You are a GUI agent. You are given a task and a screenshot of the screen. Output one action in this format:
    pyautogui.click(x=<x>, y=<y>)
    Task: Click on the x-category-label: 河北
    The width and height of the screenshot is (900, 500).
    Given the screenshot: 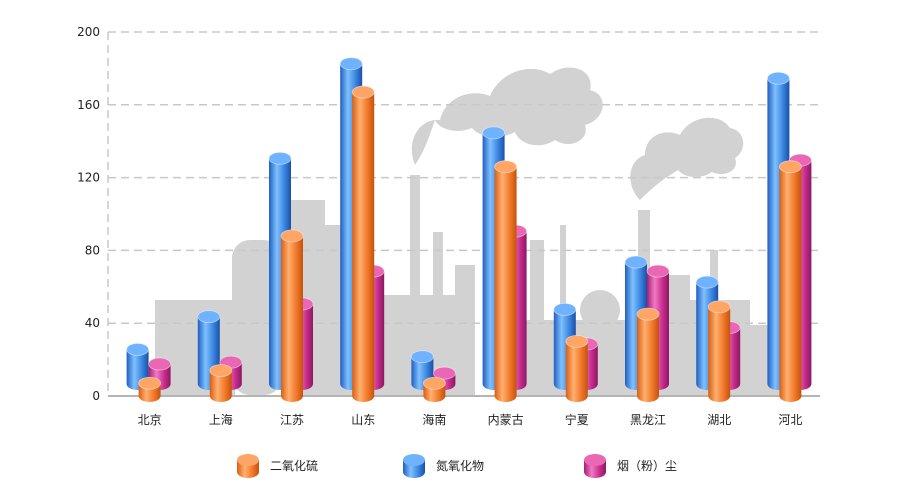 What is the action you would take?
    pyautogui.click(x=790, y=420)
    